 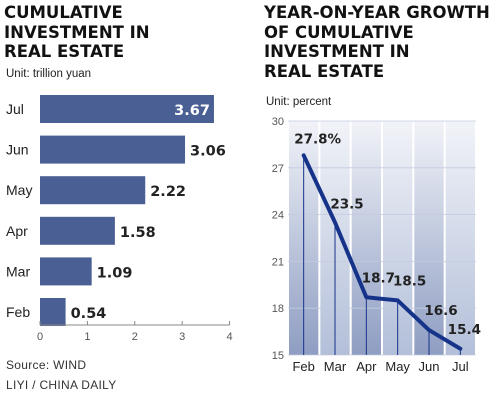 What do you see at coordinates (17, 231) in the screenshot?
I see `bar-category-label: Apr` at bounding box center [17, 231].